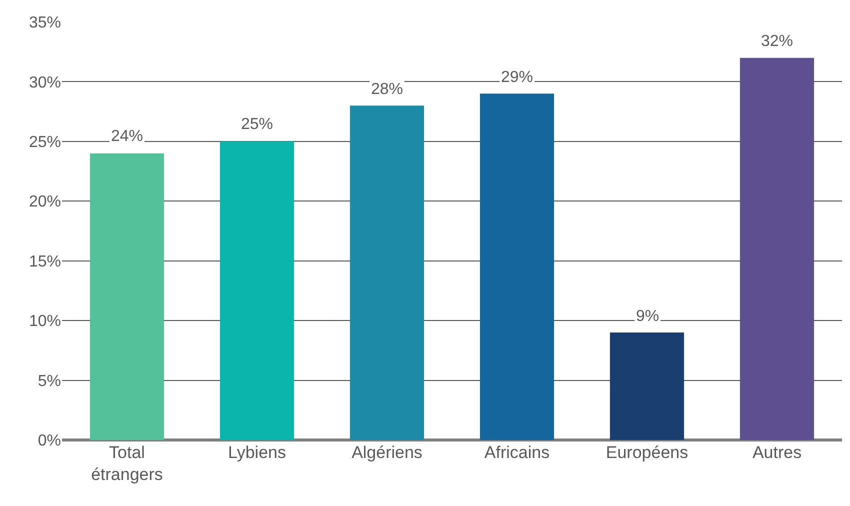 This screenshot has width=850, height=506. What do you see at coordinates (257, 452) in the screenshot?
I see `x-tick-label: Lybiens` at bounding box center [257, 452].